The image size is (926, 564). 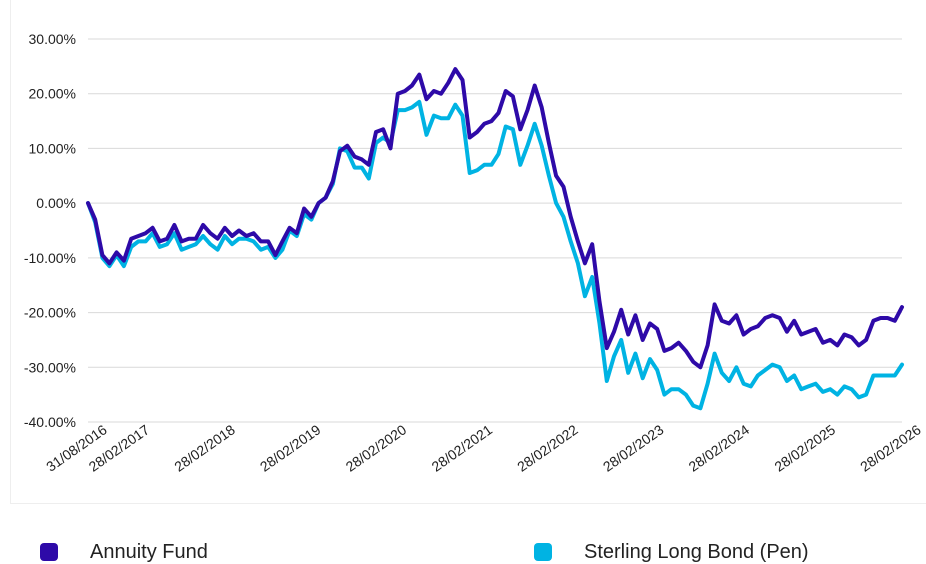 What do you see at coordinates (376, 447) in the screenshot?
I see `x-tick-label: 28/02/2020` at bounding box center [376, 447].